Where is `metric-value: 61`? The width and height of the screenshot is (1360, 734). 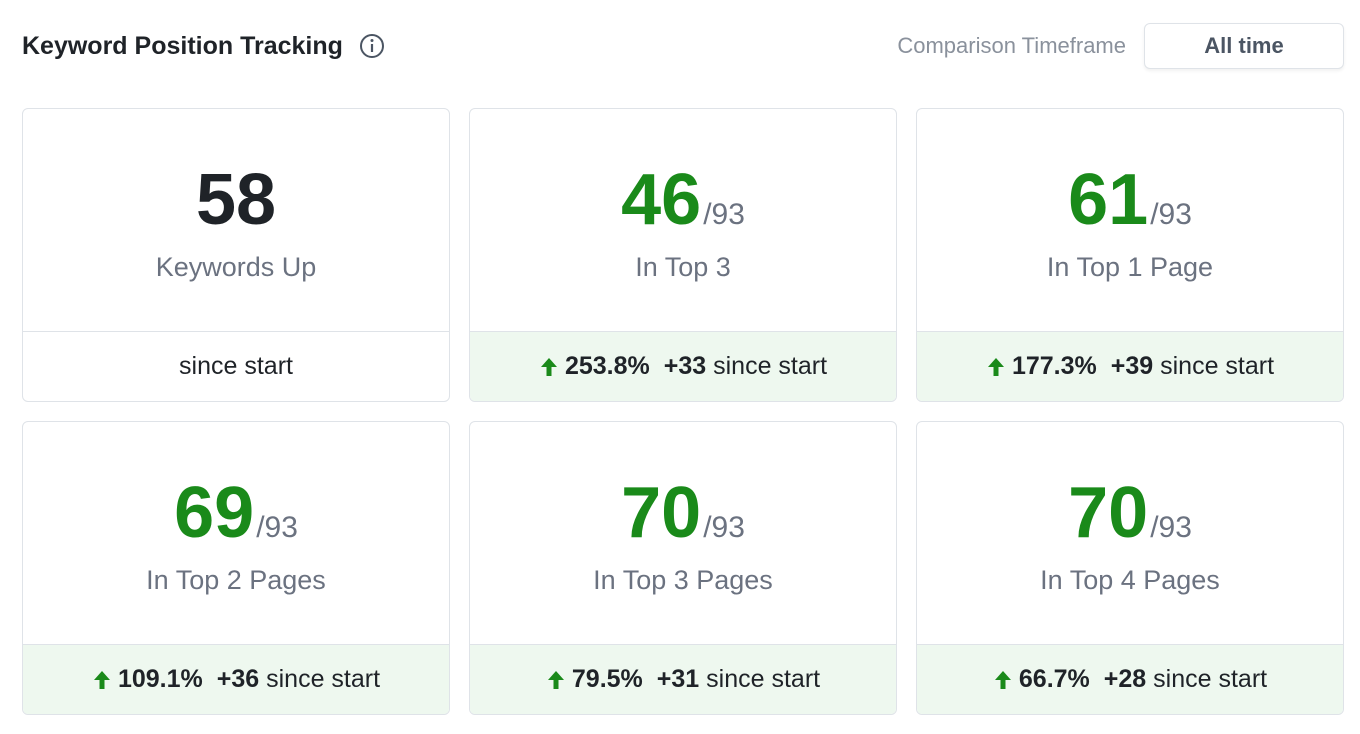 metric-value: 61 is located at coordinates (1108, 199).